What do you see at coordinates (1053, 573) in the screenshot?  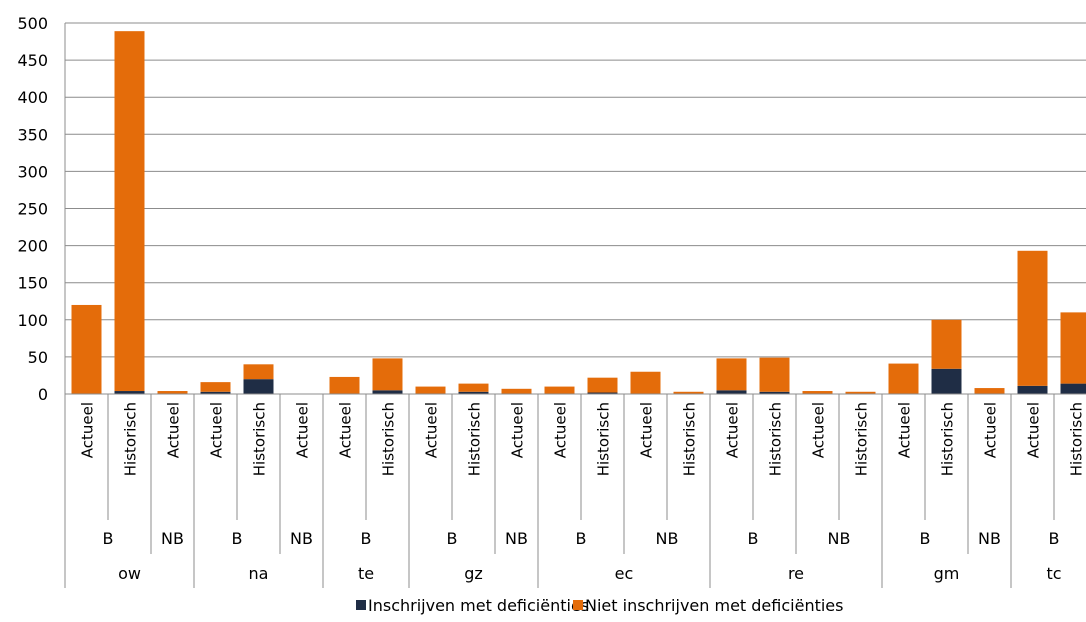 I see `x-group-label: tc` at bounding box center [1053, 573].